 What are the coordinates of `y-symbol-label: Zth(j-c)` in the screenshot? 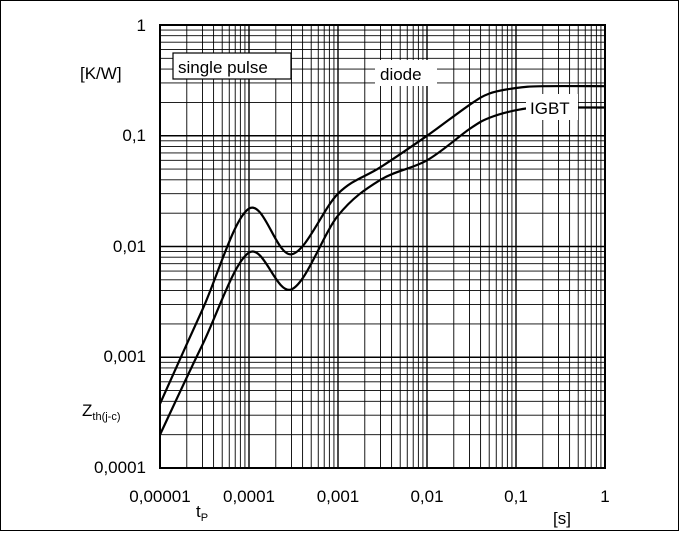 It's located at (101, 412).